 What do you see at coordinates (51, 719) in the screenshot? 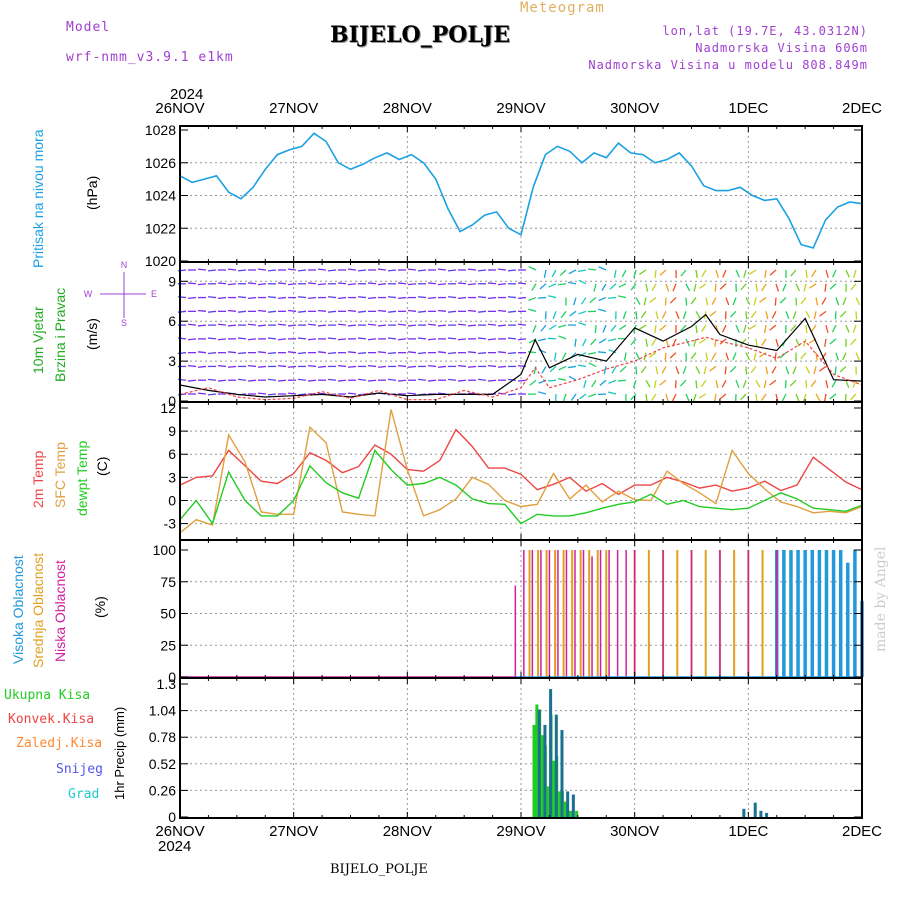
I see `legend-conv: Konvek.Kisa` at bounding box center [51, 719].